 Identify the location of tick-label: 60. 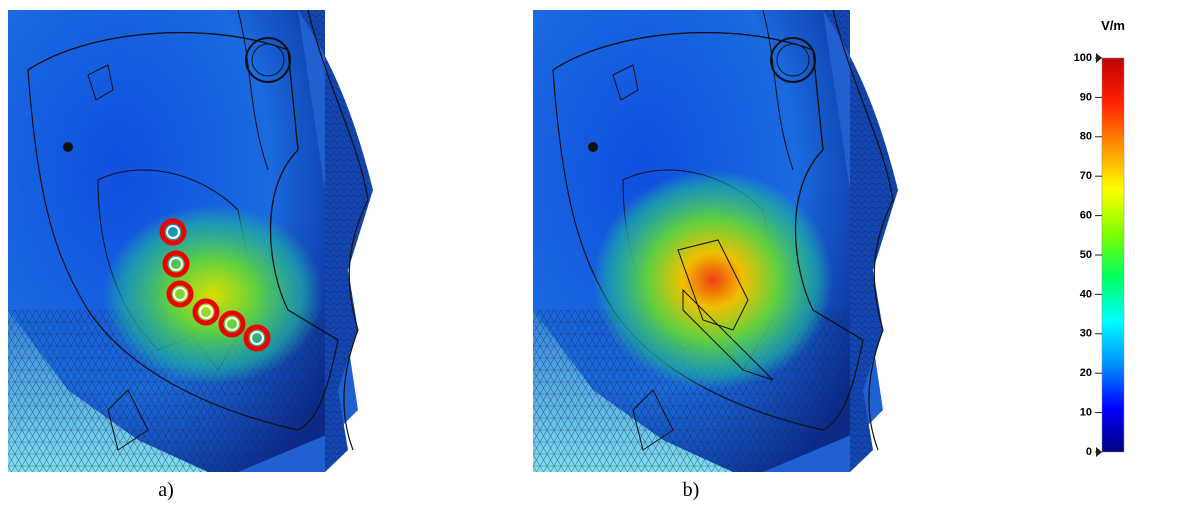
(1086, 216).